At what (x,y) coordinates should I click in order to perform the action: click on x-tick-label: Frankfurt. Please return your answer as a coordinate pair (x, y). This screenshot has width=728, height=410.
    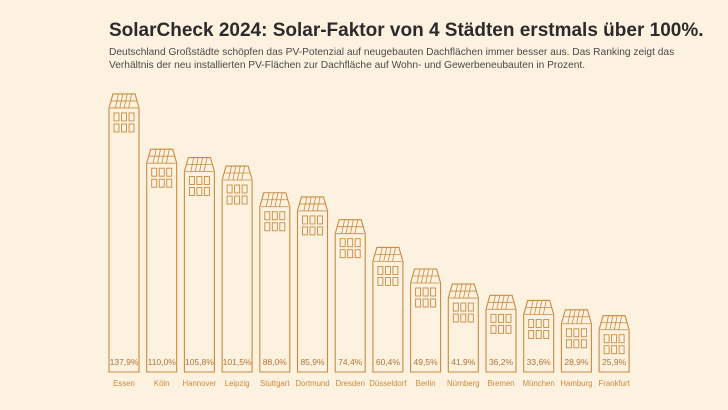
    Looking at the image, I should click on (614, 383).